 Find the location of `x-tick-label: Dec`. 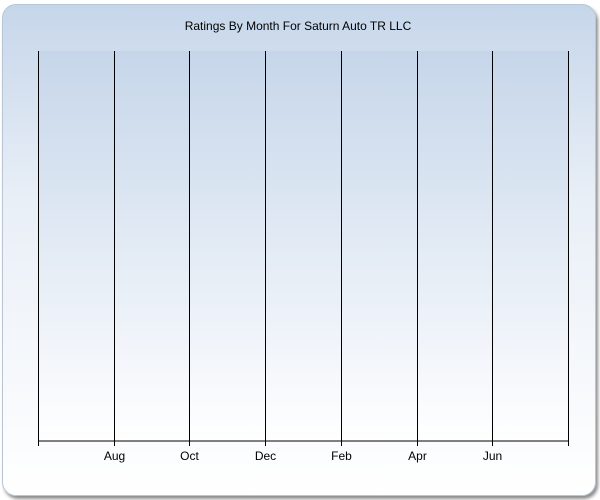

x-tick-label: Dec is located at coordinates (265, 456).